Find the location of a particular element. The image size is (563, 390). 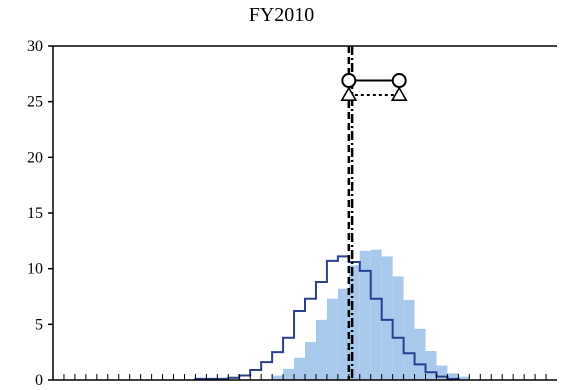

y-tick-label: 0 is located at coordinates (39, 380).